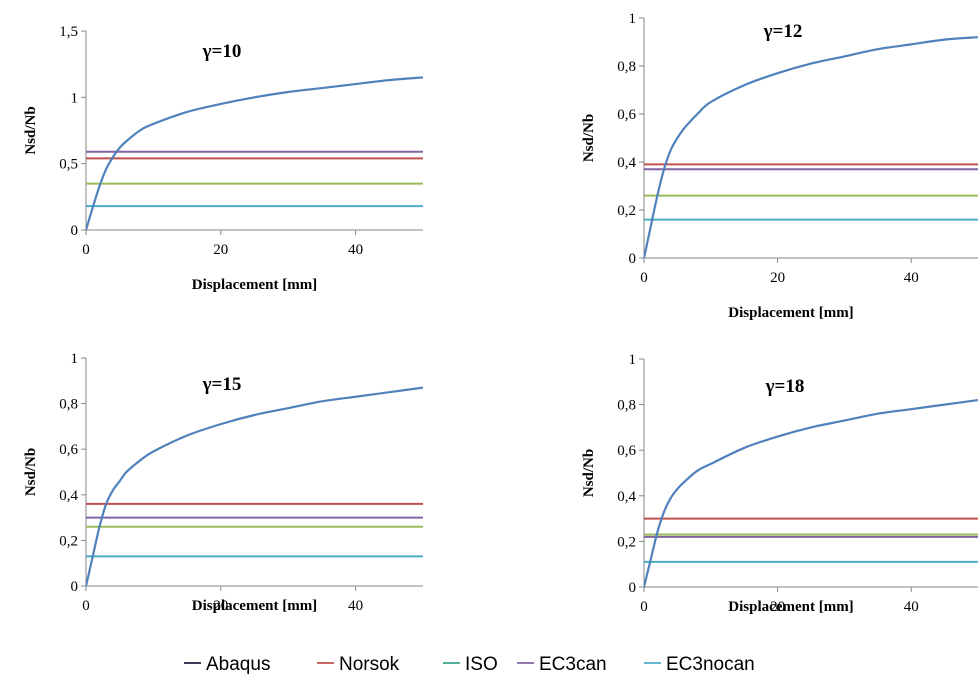 The image size is (978, 687). I want to click on legend-label: Norsok, so click(369, 664).